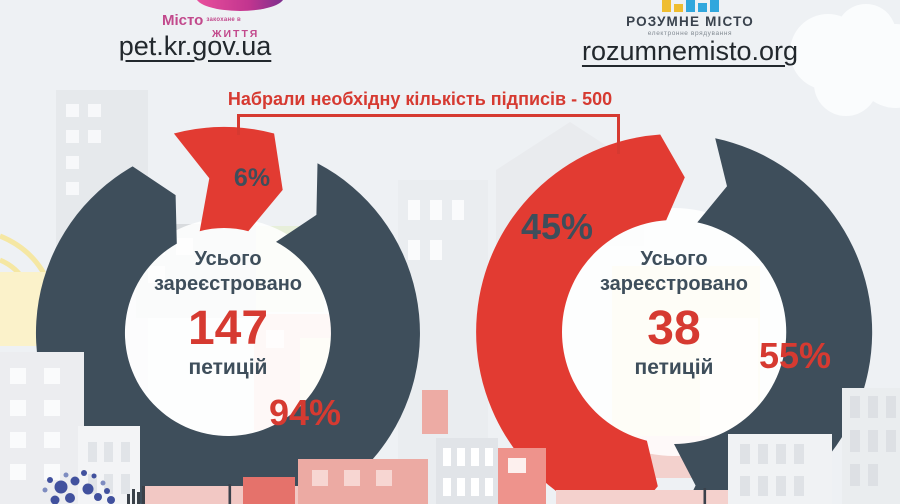 Image resolution: width=900 pixels, height=504 pixels. Describe the element at coordinates (228, 328) in the screenshot. I see `petition-count: 147` at that location.